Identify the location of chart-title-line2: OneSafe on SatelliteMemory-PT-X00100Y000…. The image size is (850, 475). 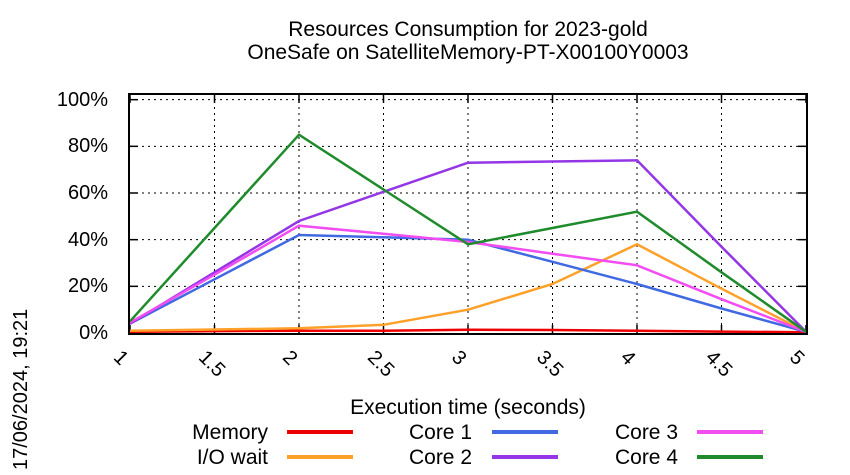
(468, 52).